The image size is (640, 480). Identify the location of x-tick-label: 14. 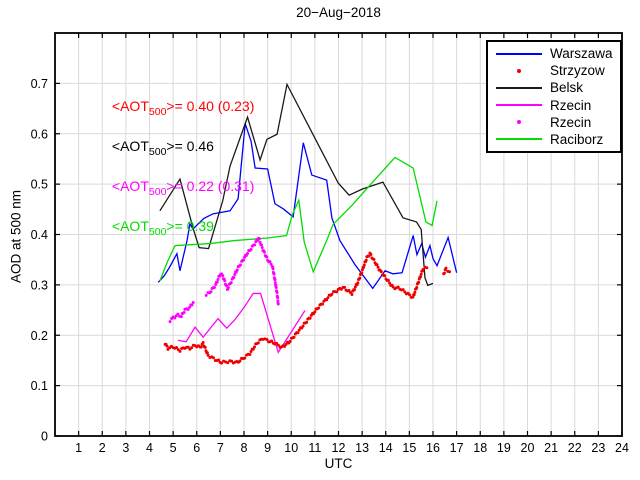
(386, 448).